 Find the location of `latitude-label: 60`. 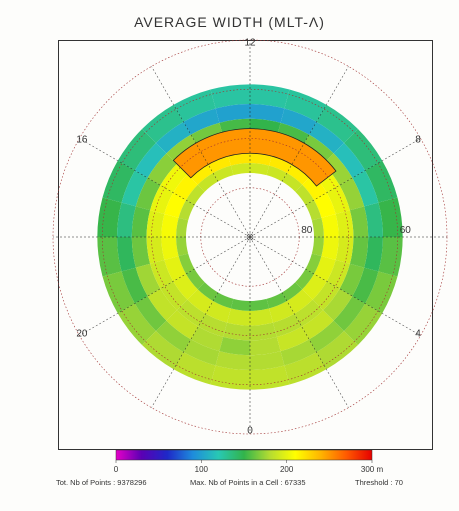

latitude-label: 60 is located at coordinates (406, 230).